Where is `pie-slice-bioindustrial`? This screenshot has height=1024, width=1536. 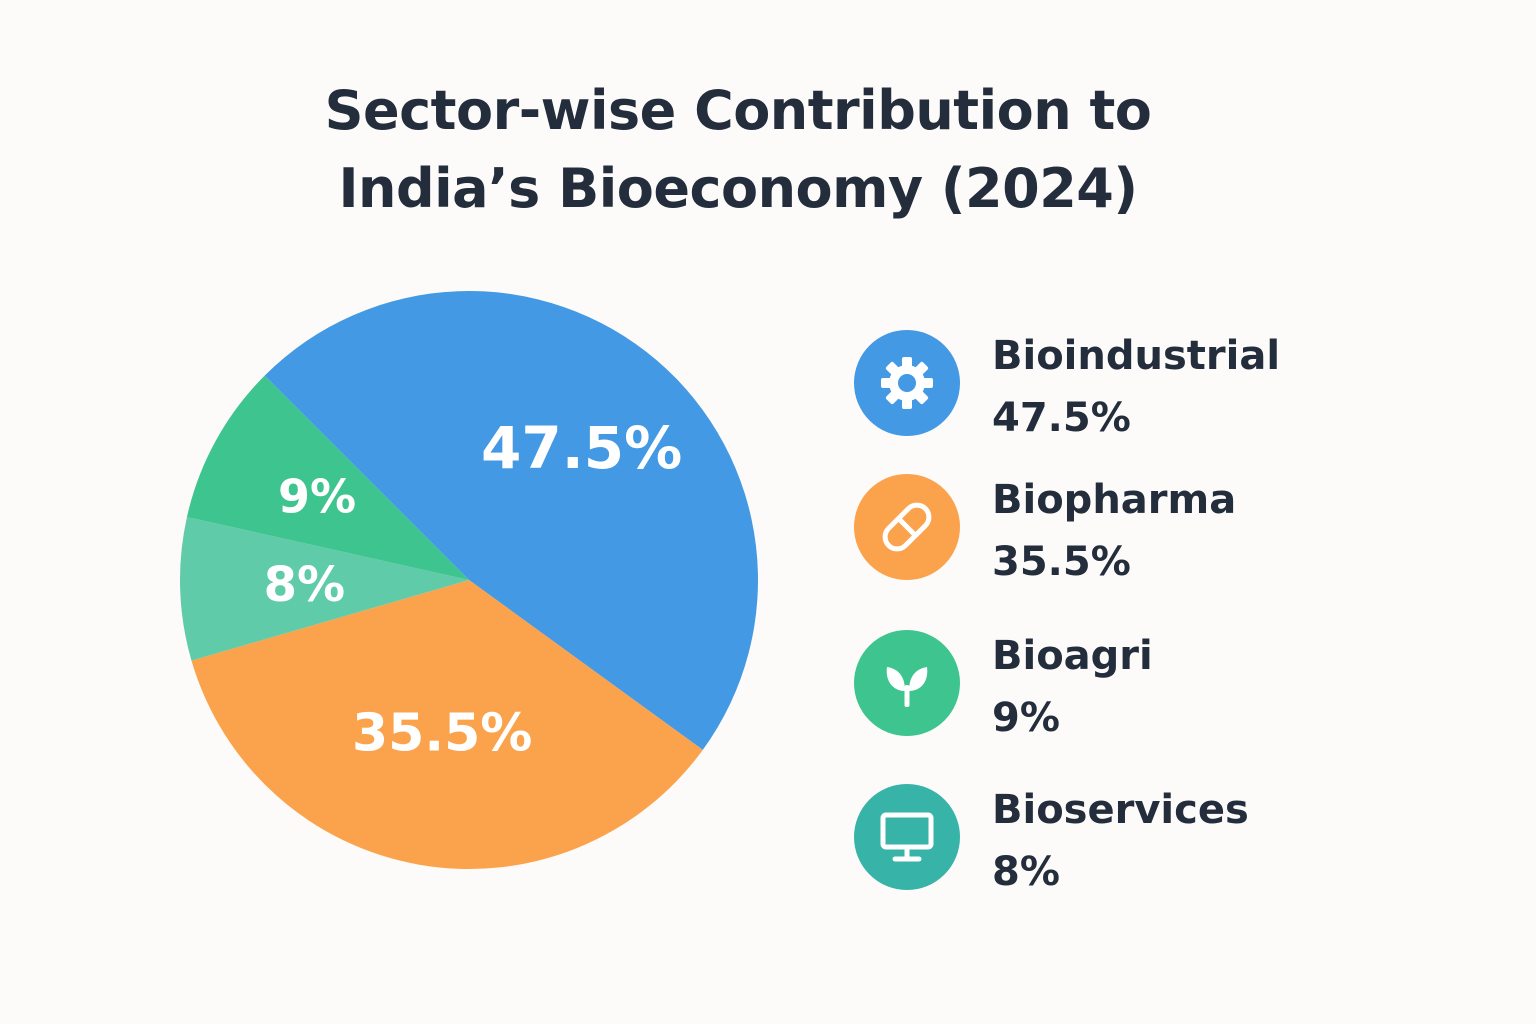 pie-slice-bioindustrial is located at coordinates (511, 520).